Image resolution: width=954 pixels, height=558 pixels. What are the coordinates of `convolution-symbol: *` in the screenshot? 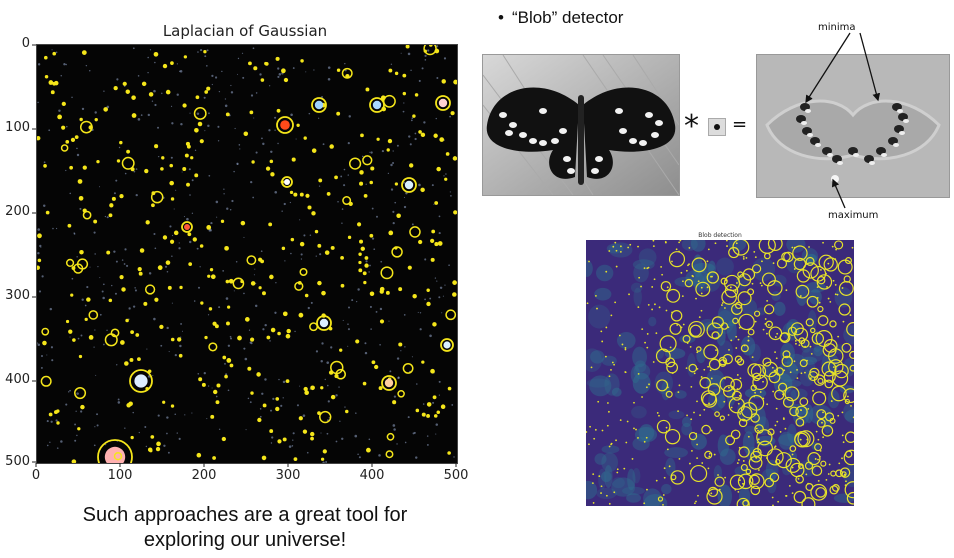 It's located at (691, 126).